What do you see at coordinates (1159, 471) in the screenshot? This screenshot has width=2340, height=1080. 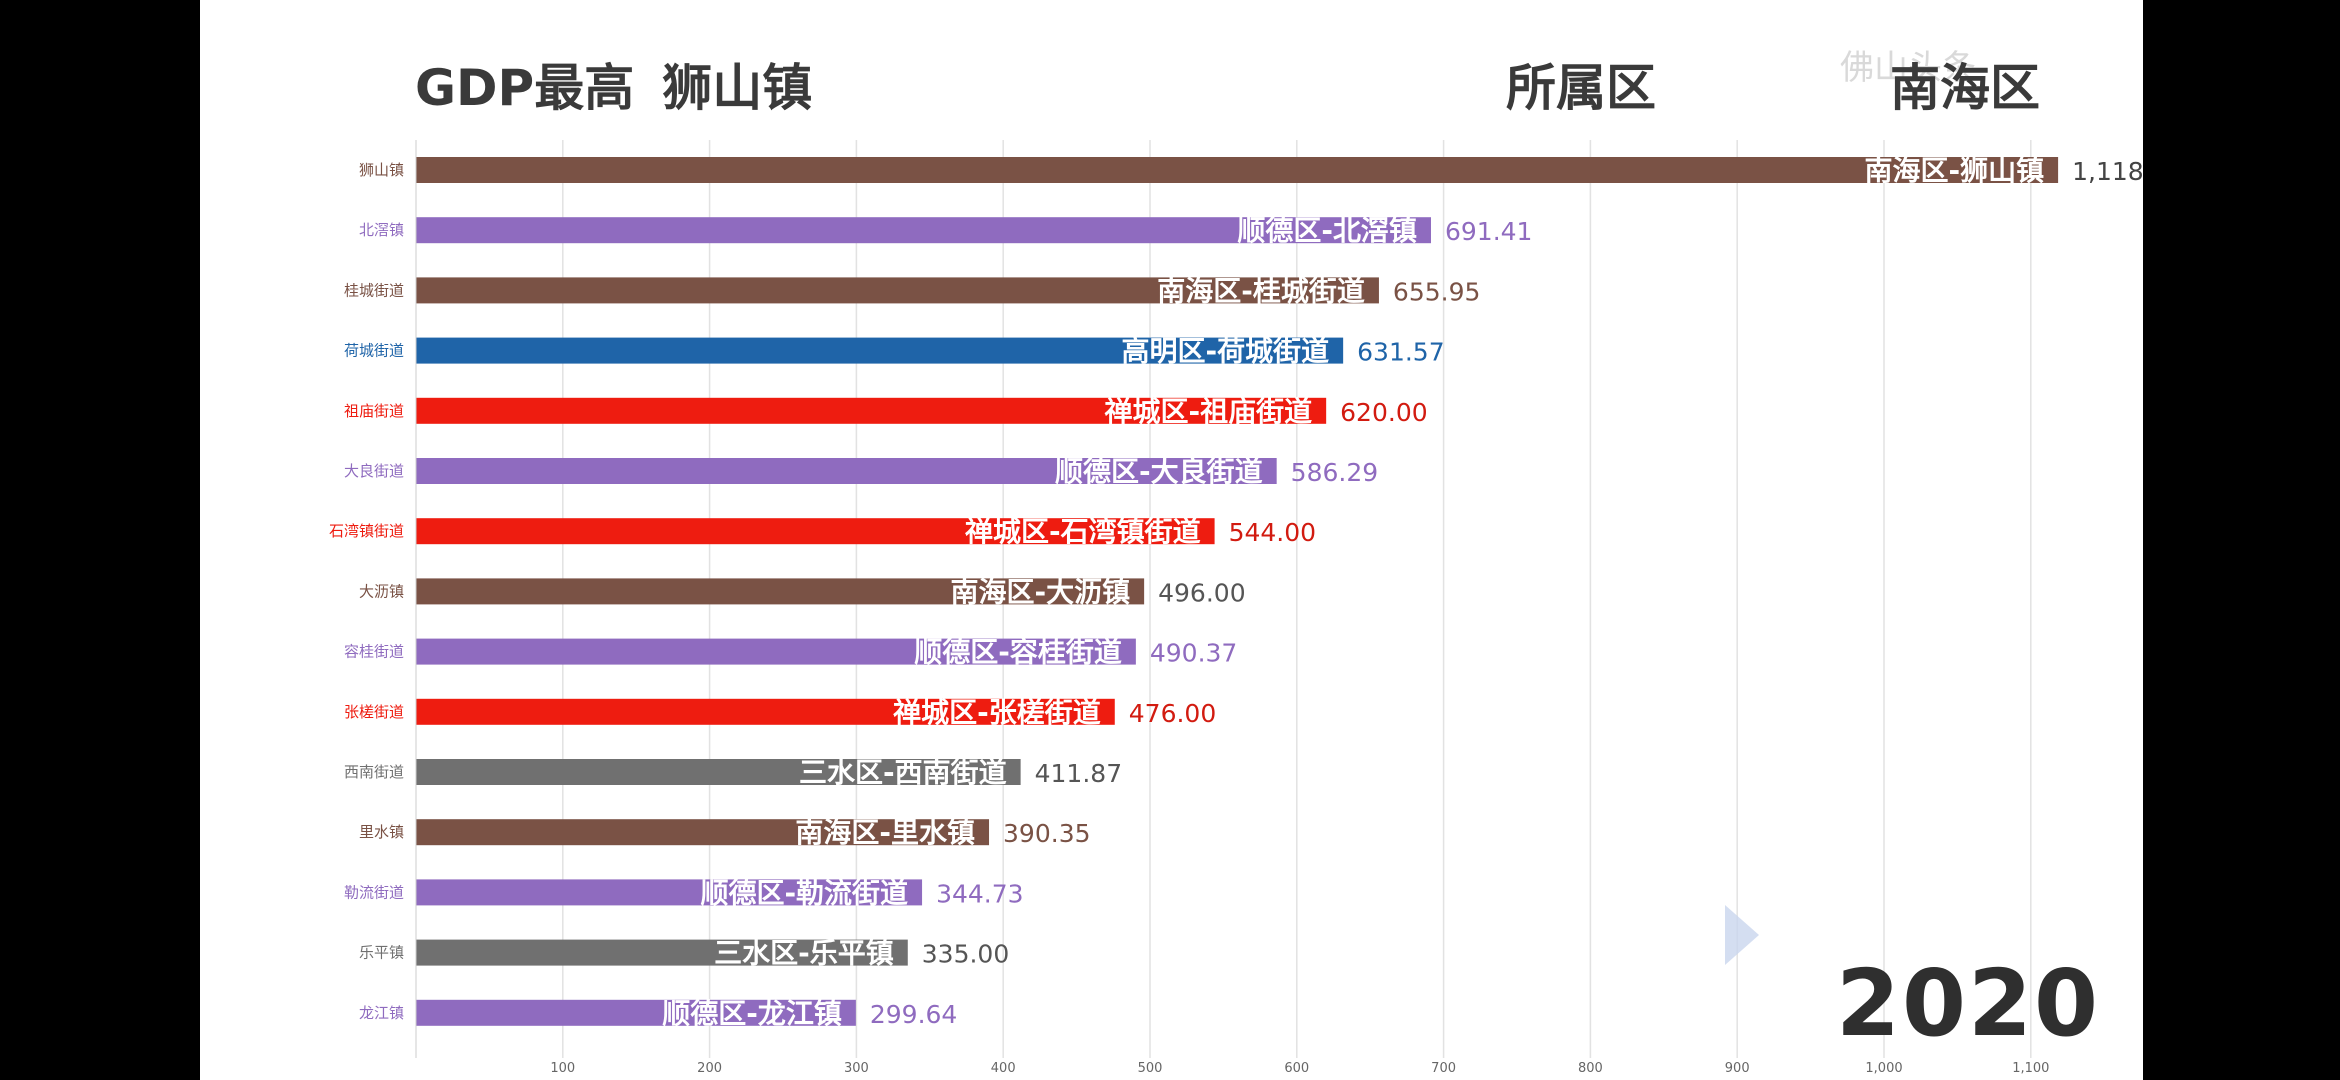 I see `bar-label: 顺德区-大良街道` at bounding box center [1159, 471].